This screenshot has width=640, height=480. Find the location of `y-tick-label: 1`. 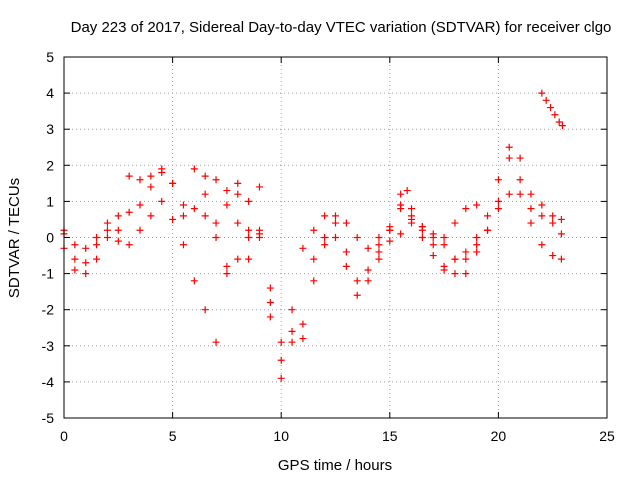

y-tick-label: 1 is located at coordinates (50, 201).